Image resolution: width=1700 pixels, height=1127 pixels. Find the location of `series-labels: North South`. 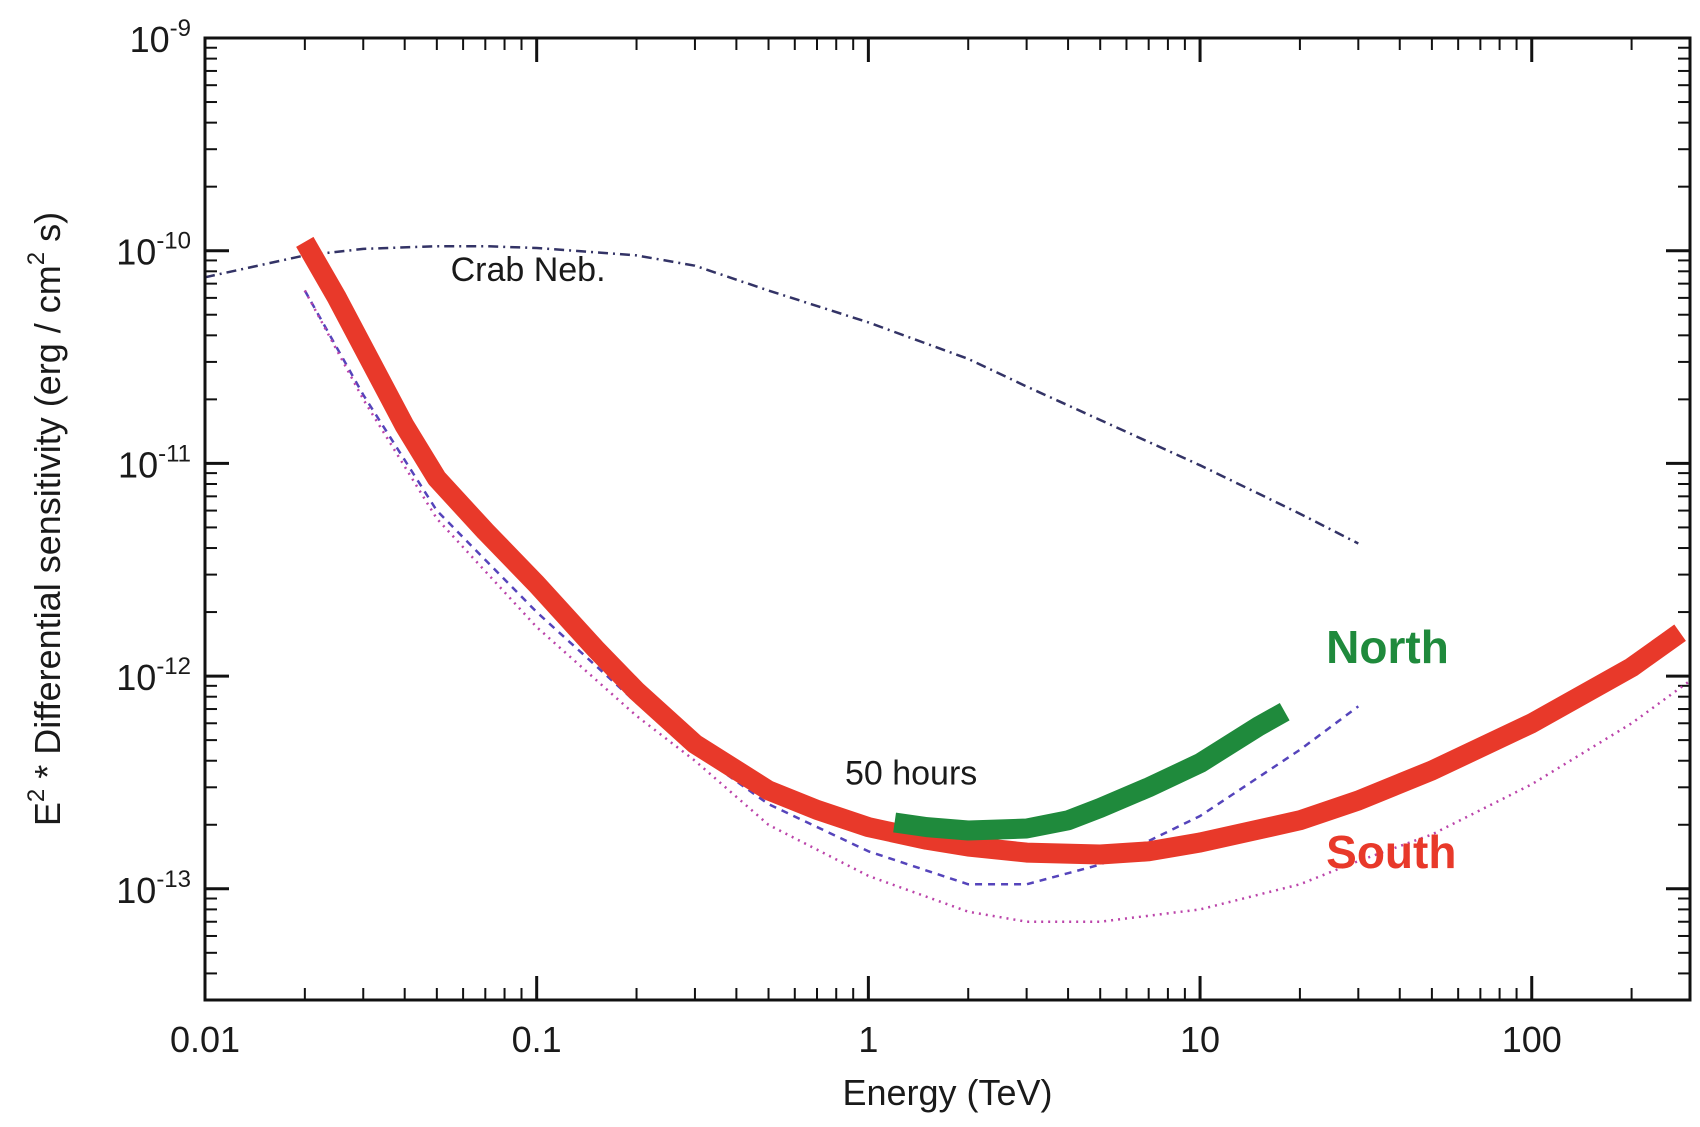

series-labels: North South is located at coordinates (1391, 749).